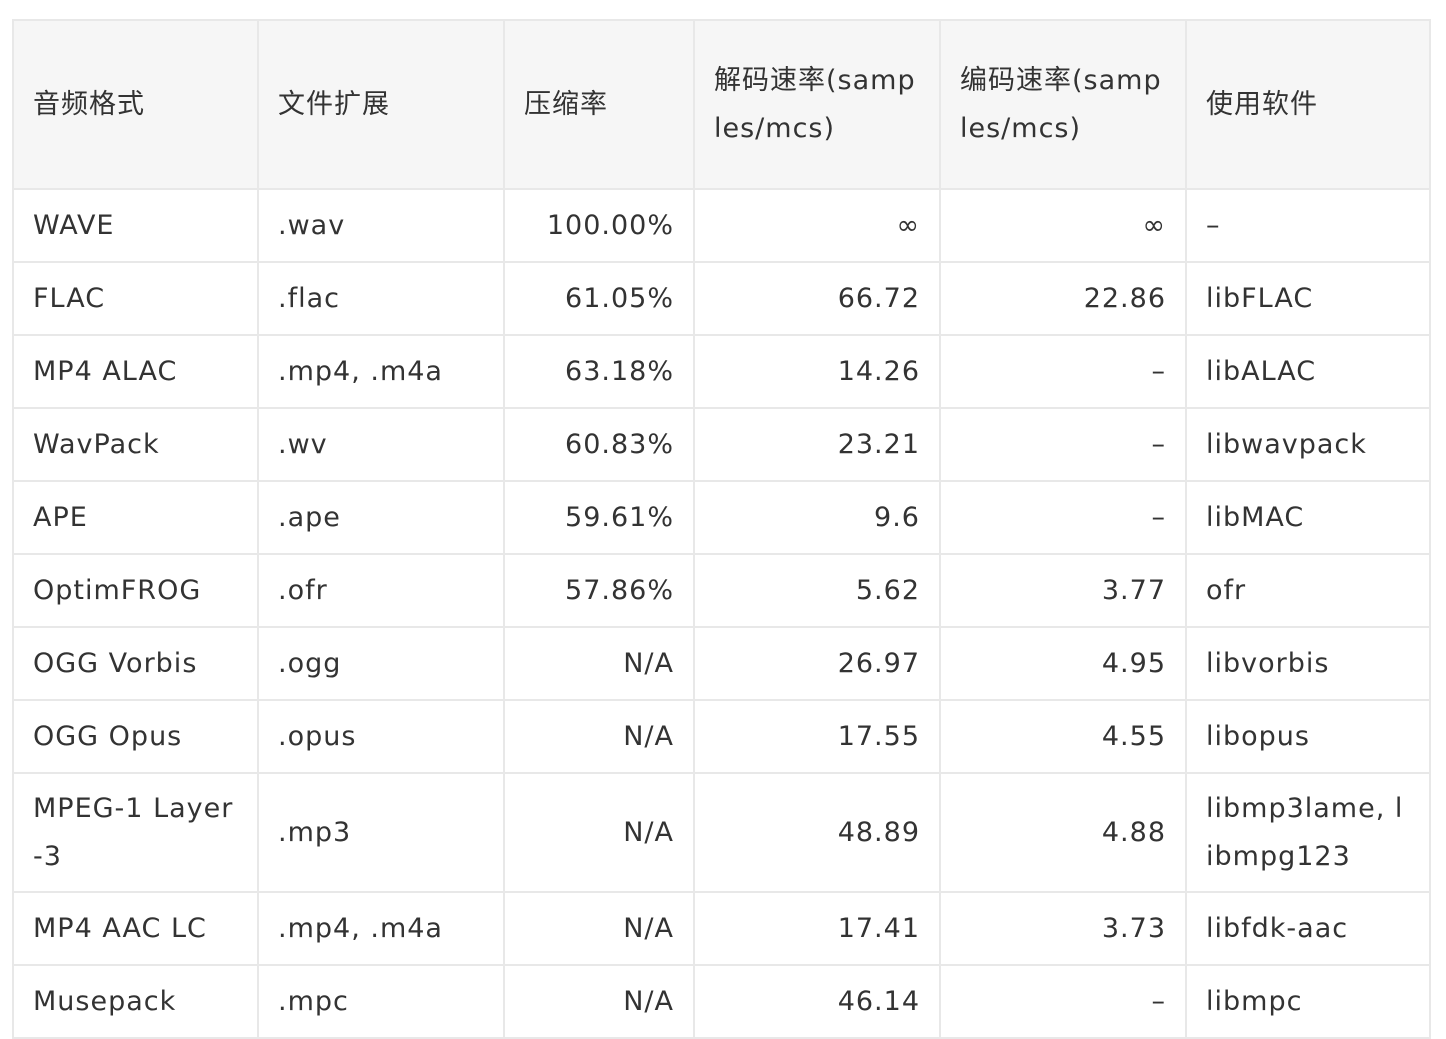 Image resolution: width=1446 pixels, height=1039 pixels. I want to click on cell-encode: 4.95, so click(1063, 663).